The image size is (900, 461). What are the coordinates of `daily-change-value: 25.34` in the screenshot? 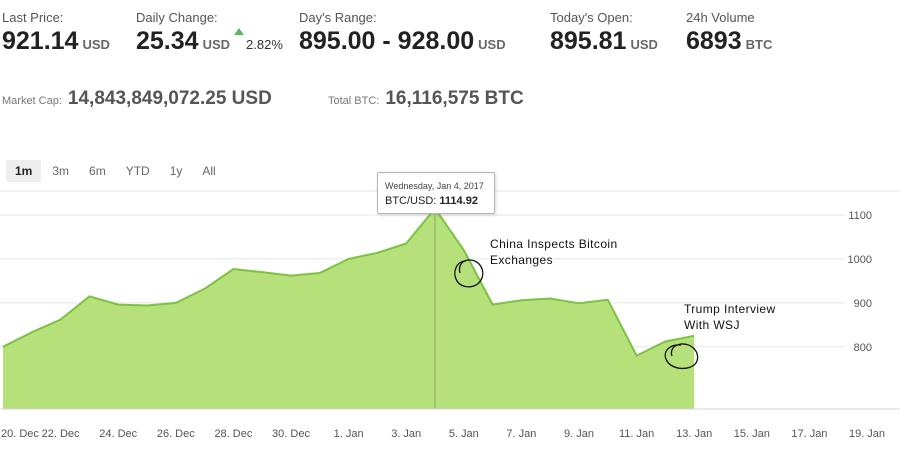 It's located at (167, 41).